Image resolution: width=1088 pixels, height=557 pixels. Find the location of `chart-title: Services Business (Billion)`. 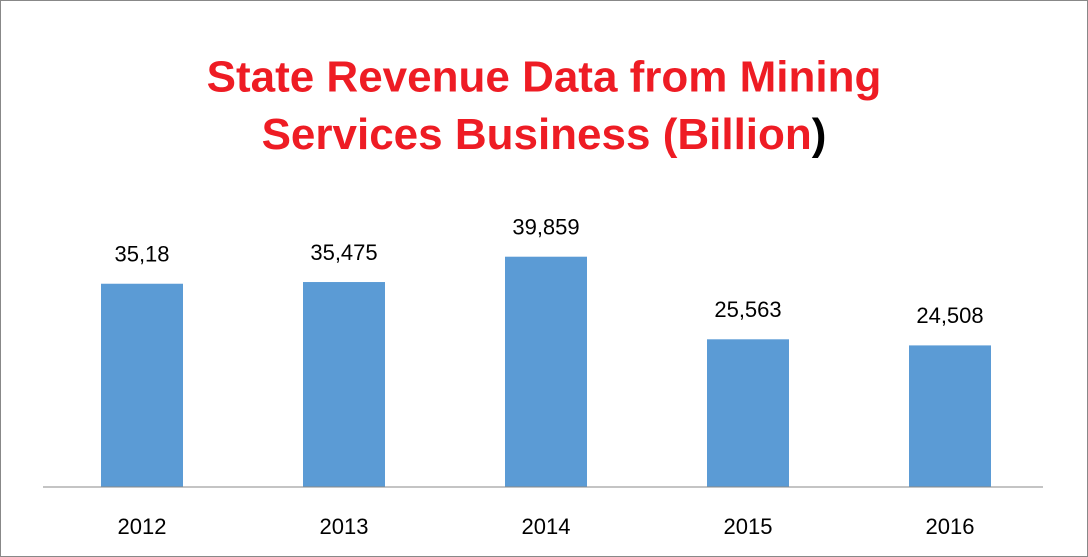

chart-title: Services Business (Billion) is located at coordinates (544, 134).